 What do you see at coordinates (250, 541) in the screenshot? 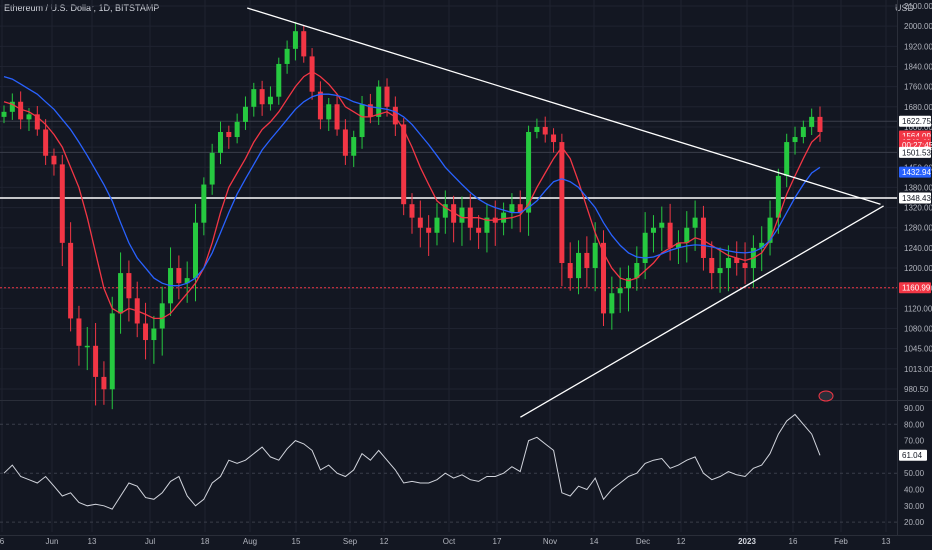
I see `time-tick-label: Aug` at bounding box center [250, 541].